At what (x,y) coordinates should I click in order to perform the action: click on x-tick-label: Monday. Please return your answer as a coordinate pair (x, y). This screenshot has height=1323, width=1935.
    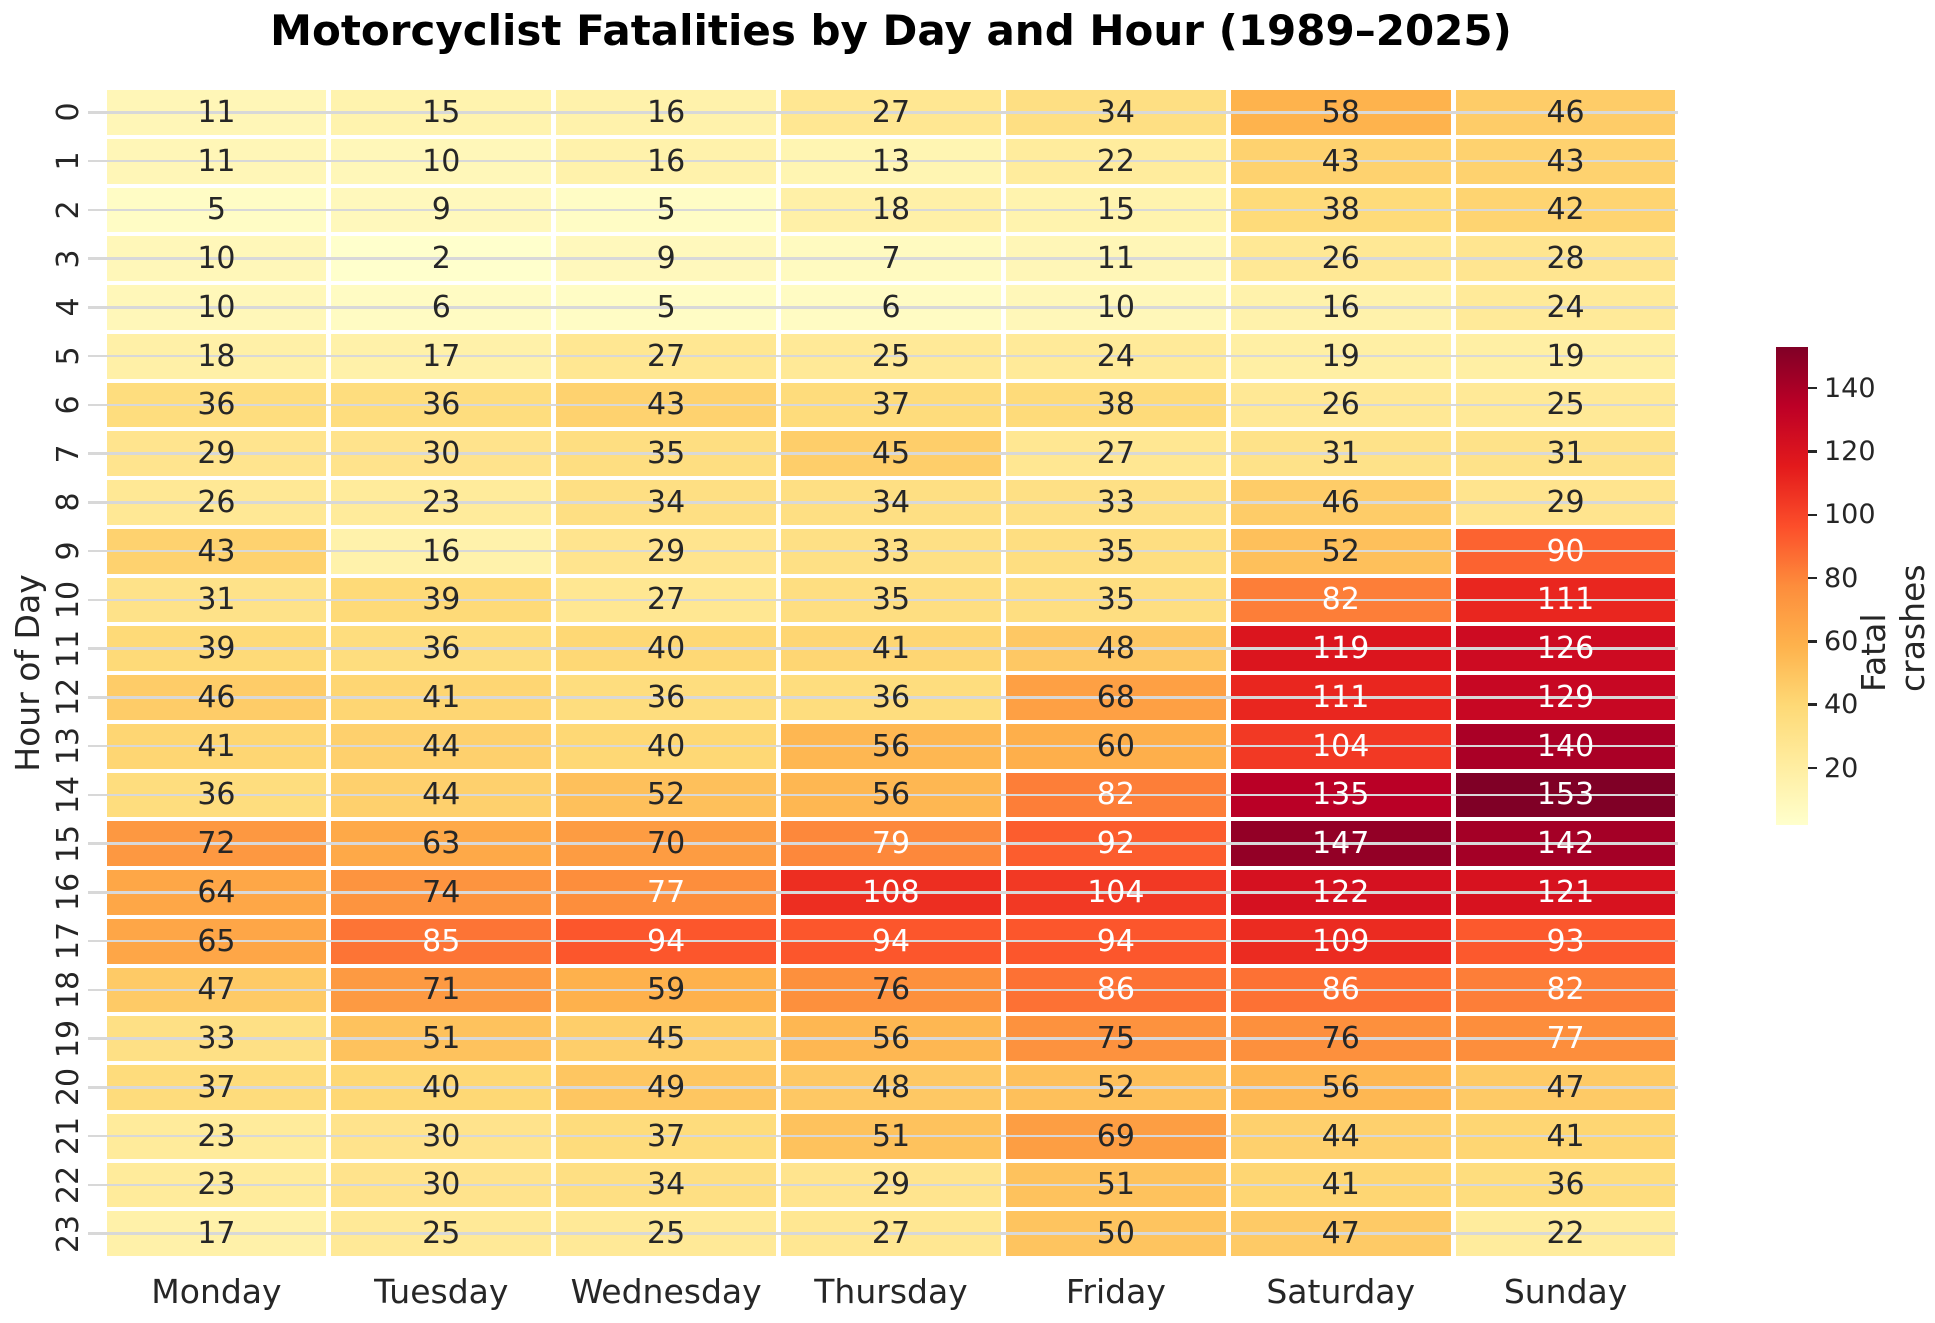
    Looking at the image, I should click on (216, 1291).